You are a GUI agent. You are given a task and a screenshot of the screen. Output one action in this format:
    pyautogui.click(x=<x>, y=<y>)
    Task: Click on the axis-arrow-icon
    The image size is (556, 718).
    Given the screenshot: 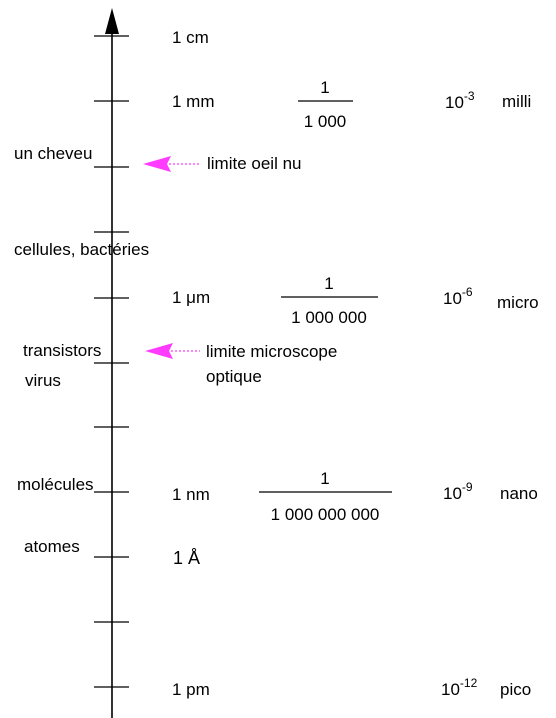 What is the action you would take?
    pyautogui.click(x=112, y=21)
    